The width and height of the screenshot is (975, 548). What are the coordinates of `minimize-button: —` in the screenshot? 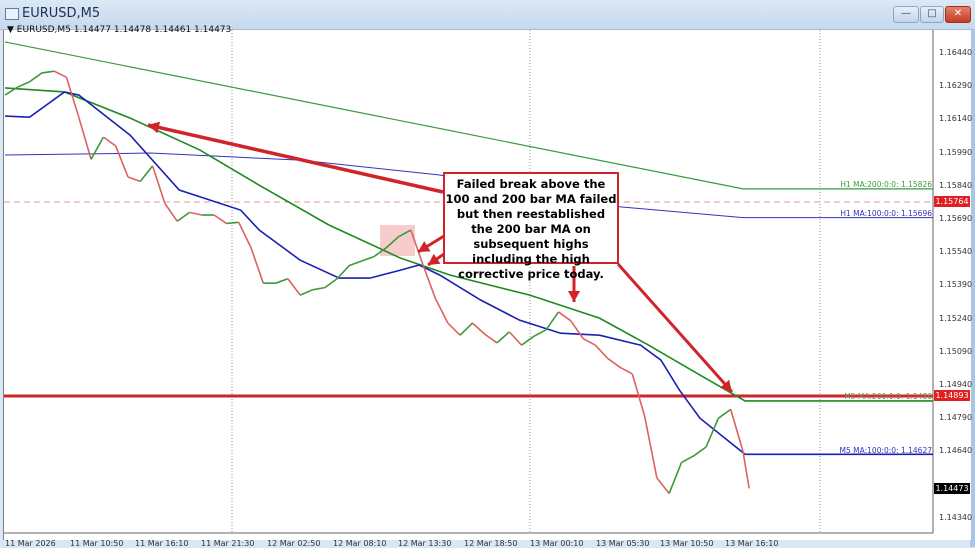 It's located at (906, 14).